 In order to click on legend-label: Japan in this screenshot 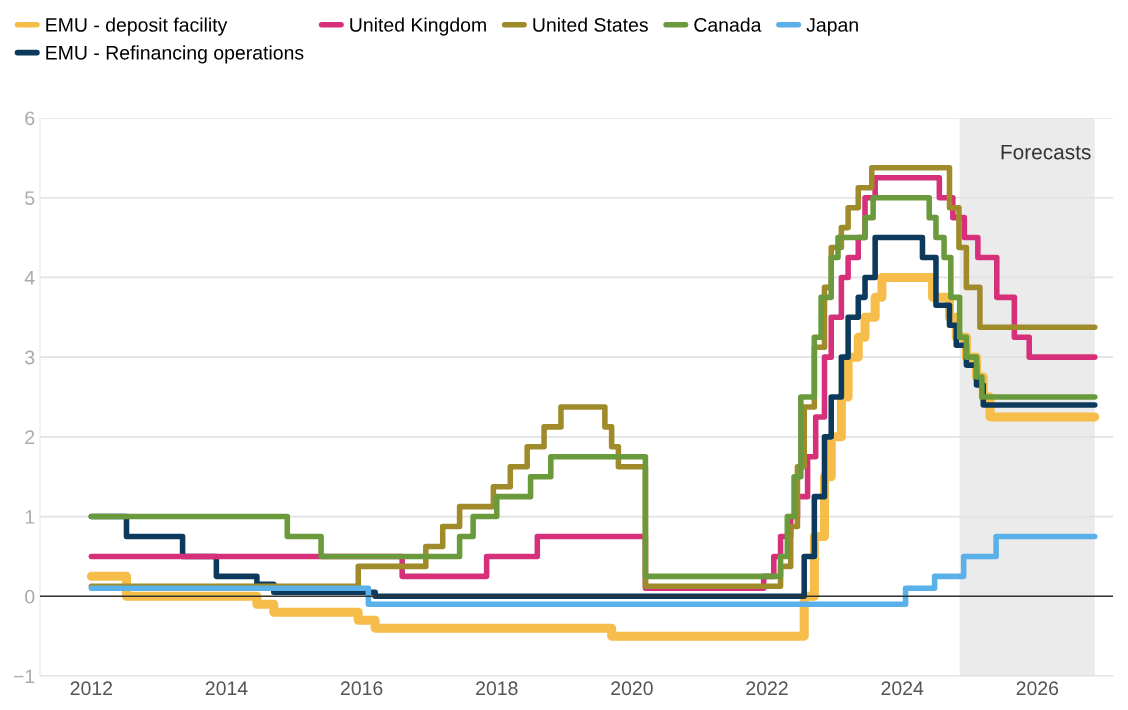, I will do `click(832, 27)`.